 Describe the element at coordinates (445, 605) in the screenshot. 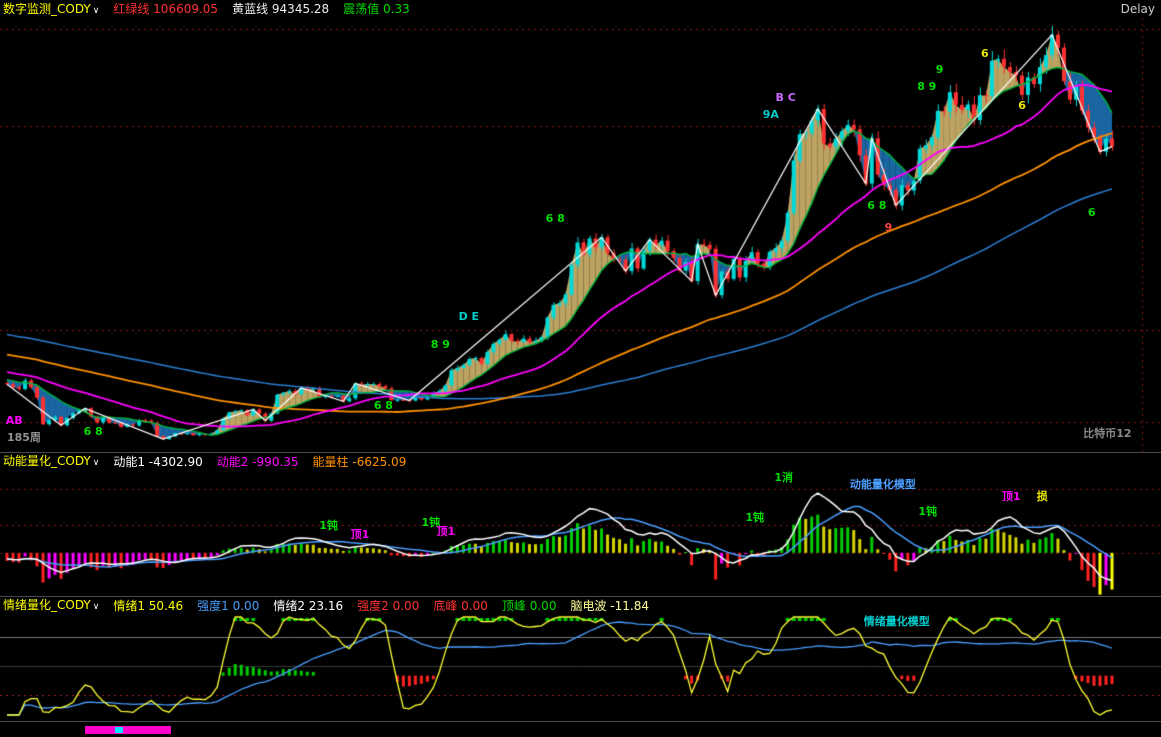

I see `indicator-label: 底峰` at that location.